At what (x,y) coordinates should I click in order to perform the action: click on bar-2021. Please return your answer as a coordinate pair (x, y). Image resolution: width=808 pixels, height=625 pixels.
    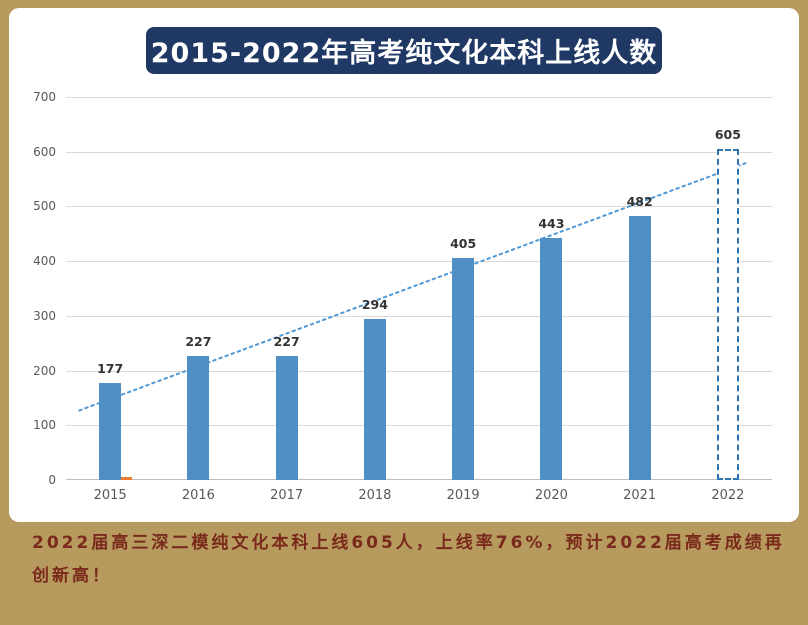
    Looking at the image, I should click on (639, 348).